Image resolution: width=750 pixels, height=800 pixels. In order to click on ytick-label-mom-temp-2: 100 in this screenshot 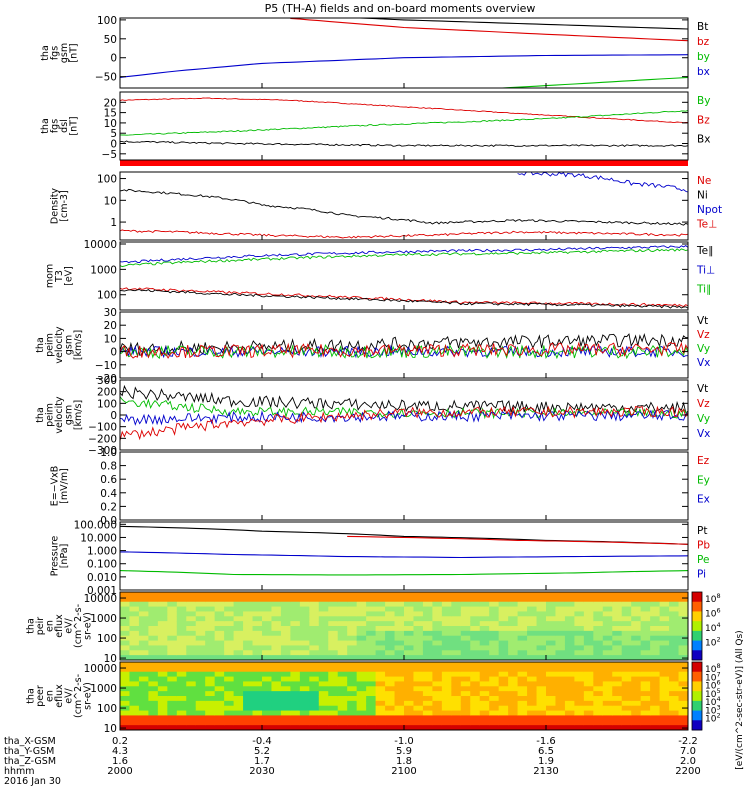, I will do `click(107, 296)`.